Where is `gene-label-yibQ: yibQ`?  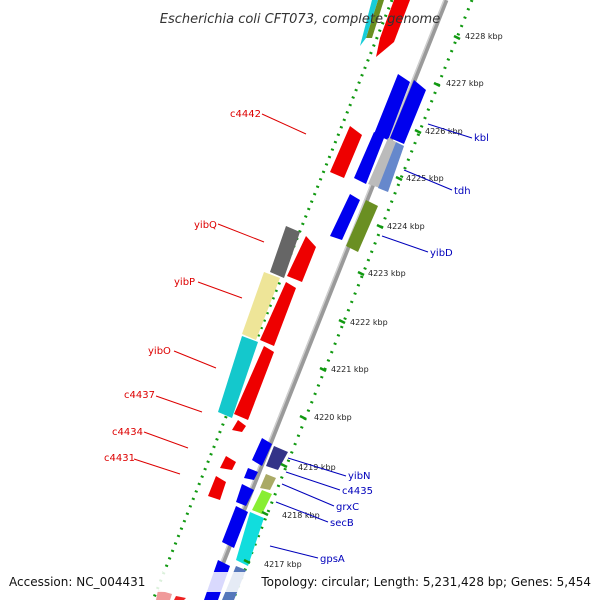 gene-label-yibQ: yibQ is located at coordinates (205, 225).